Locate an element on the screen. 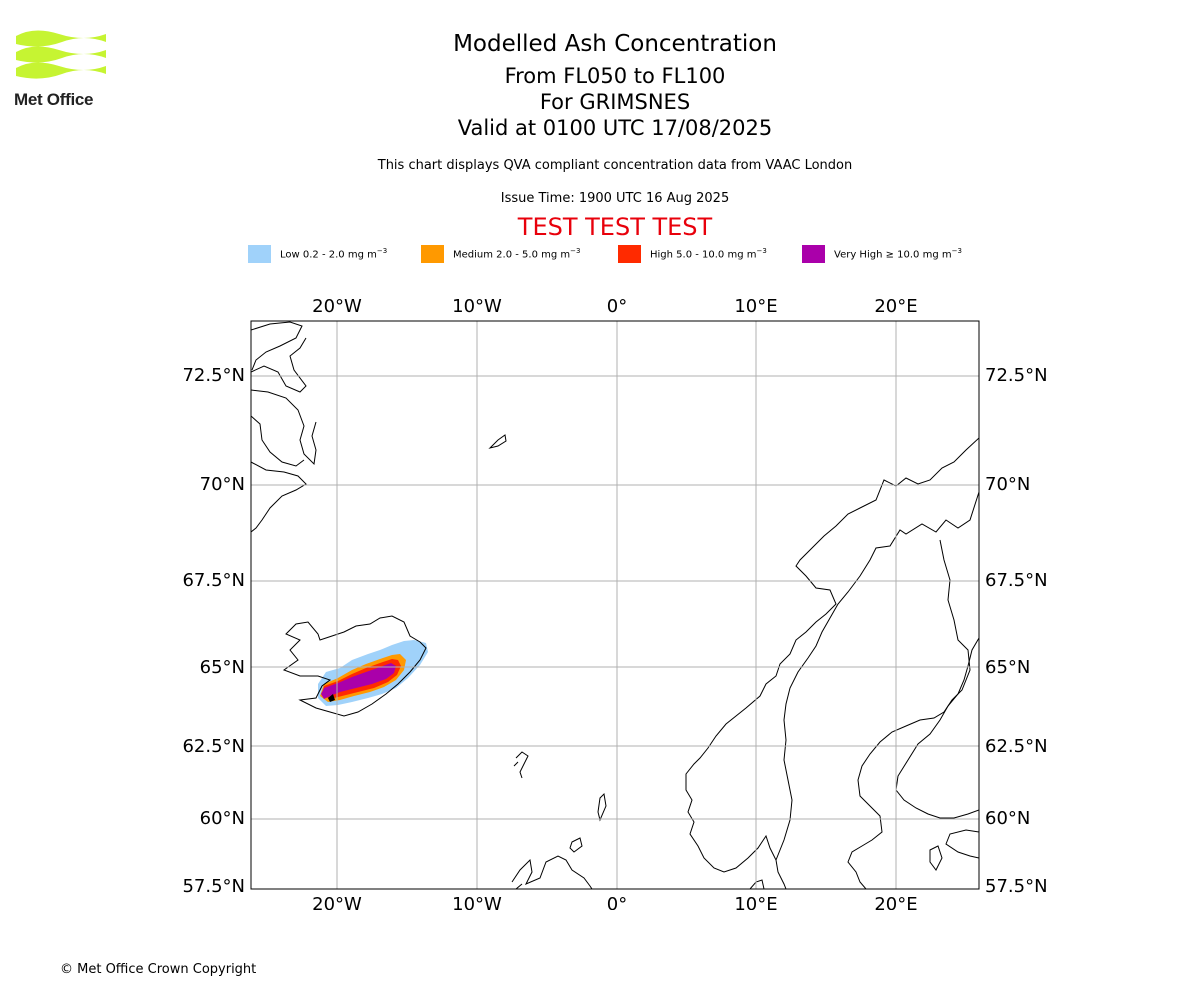 This screenshot has height=1000, width=1200. lat-label-70-left: 70°N is located at coordinates (222, 484).